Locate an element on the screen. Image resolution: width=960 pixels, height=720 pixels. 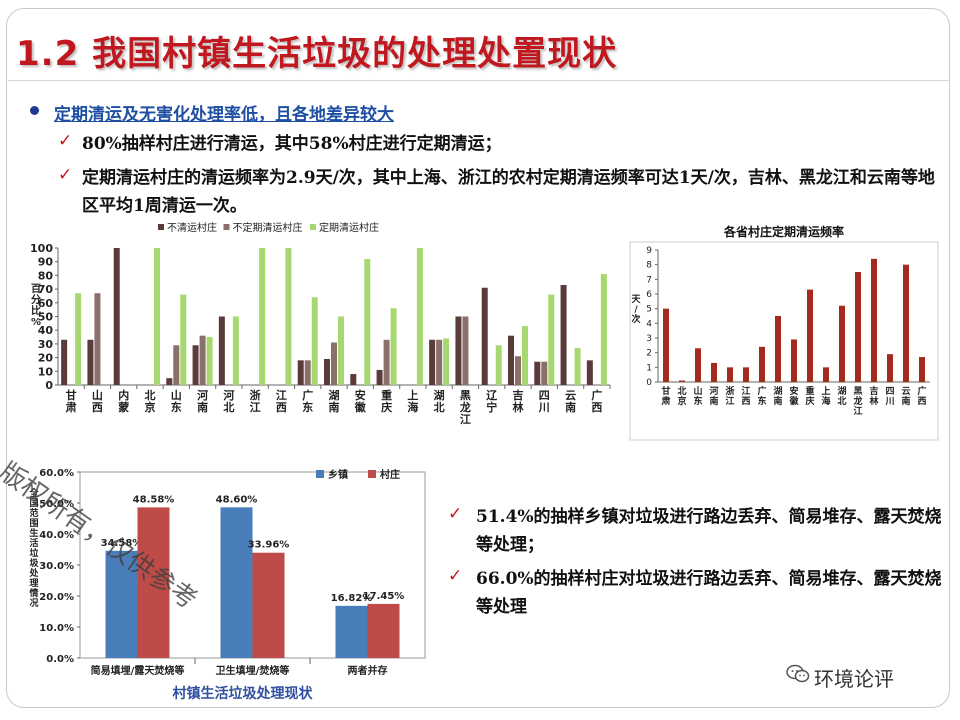
bullet-top-1: 80%抽样村庄进行清运，其中58%村庄进行定期清运； is located at coordinates (292, 144).